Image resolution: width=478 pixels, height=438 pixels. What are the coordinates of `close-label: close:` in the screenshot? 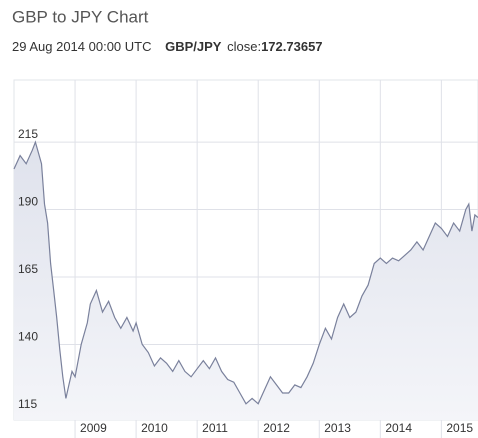 It's located at (244, 46).